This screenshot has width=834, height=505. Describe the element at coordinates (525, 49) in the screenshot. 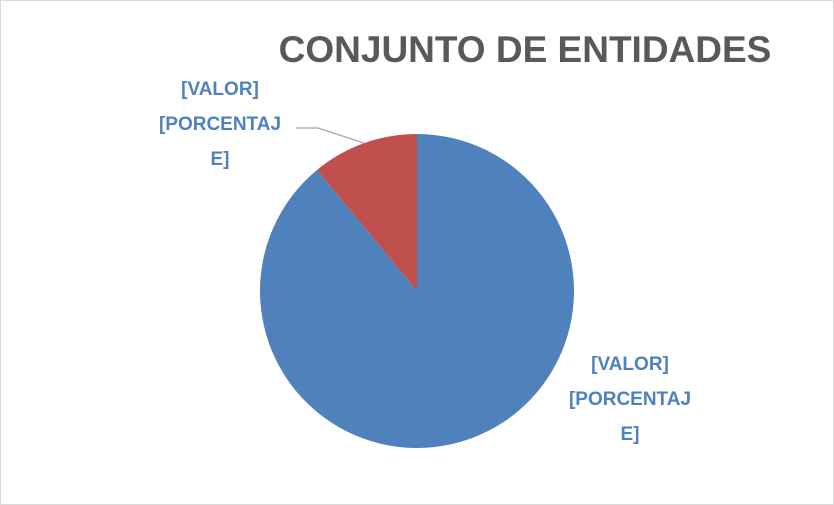

I see `chart-title: CONJUNTO DE ENTIDADES` at that location.